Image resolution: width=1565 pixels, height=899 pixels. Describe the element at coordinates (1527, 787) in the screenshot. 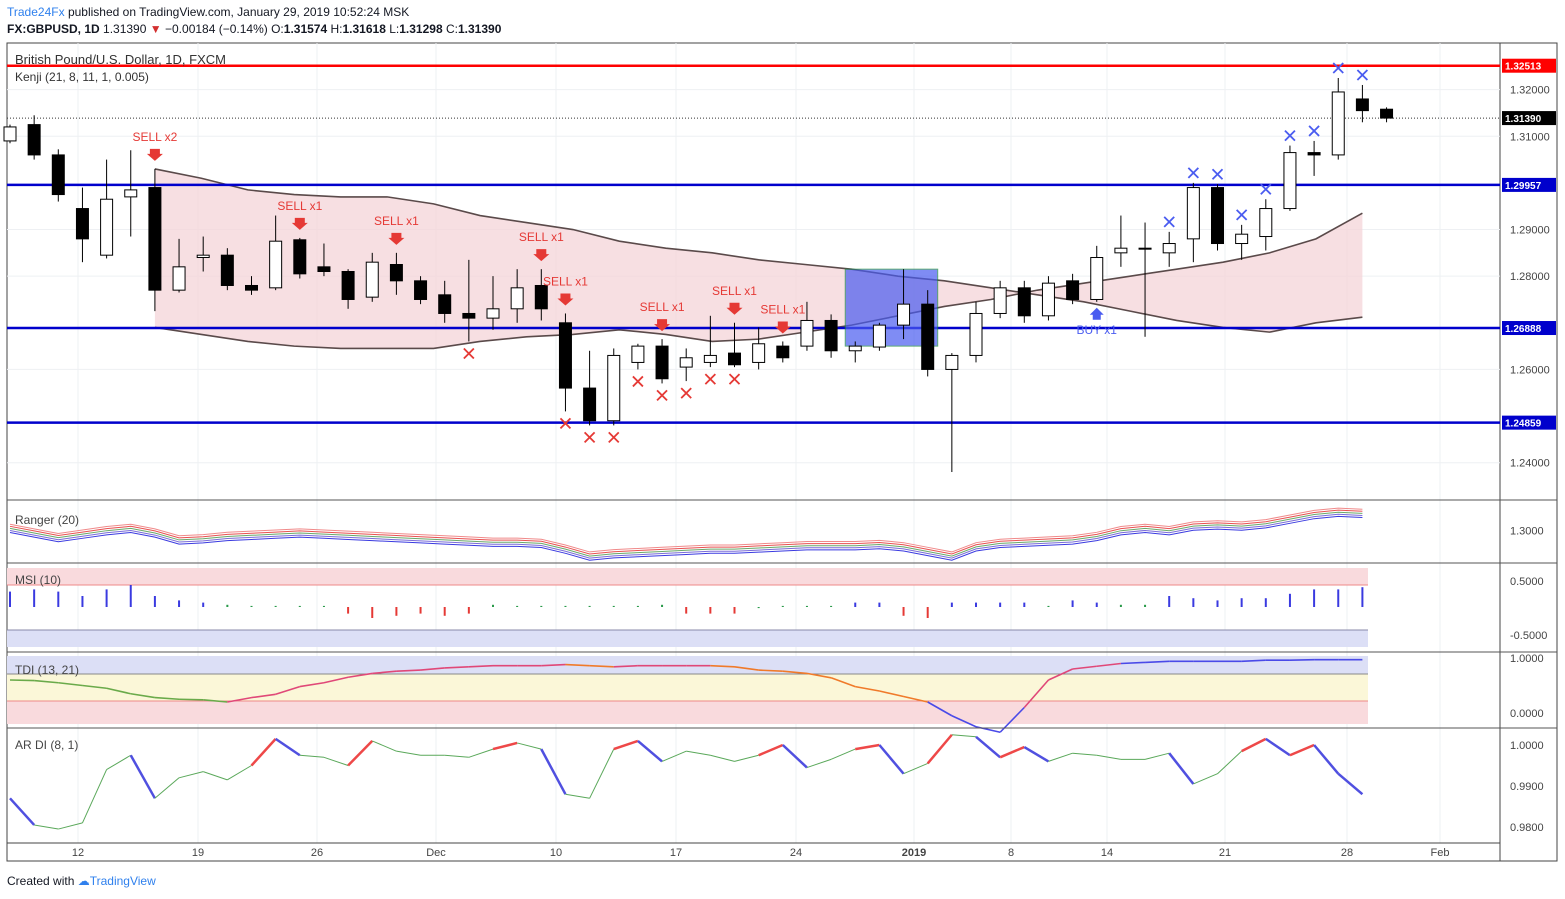

I see `ardi-tick-label: 0.9900` at that location.